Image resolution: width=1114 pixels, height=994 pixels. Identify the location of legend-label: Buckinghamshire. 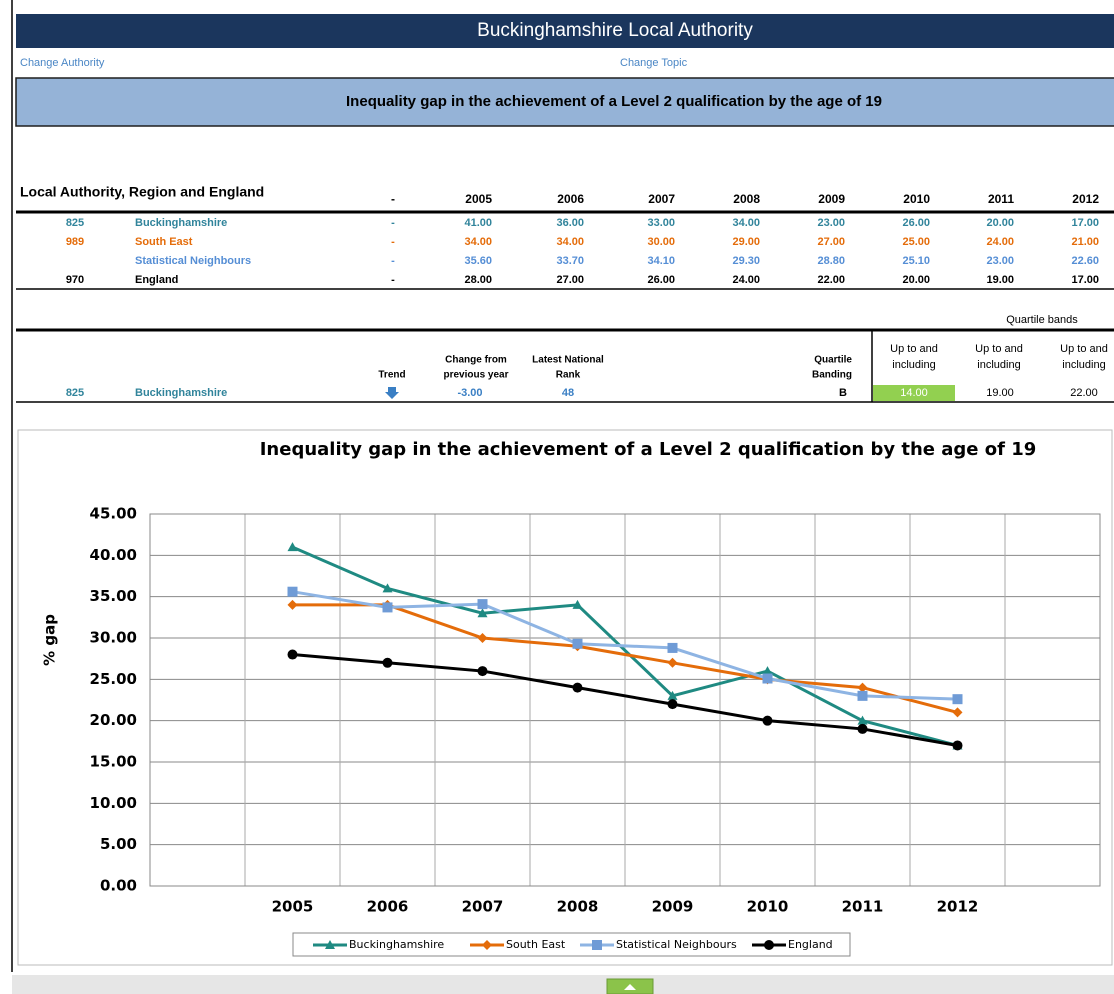
(396, 944).